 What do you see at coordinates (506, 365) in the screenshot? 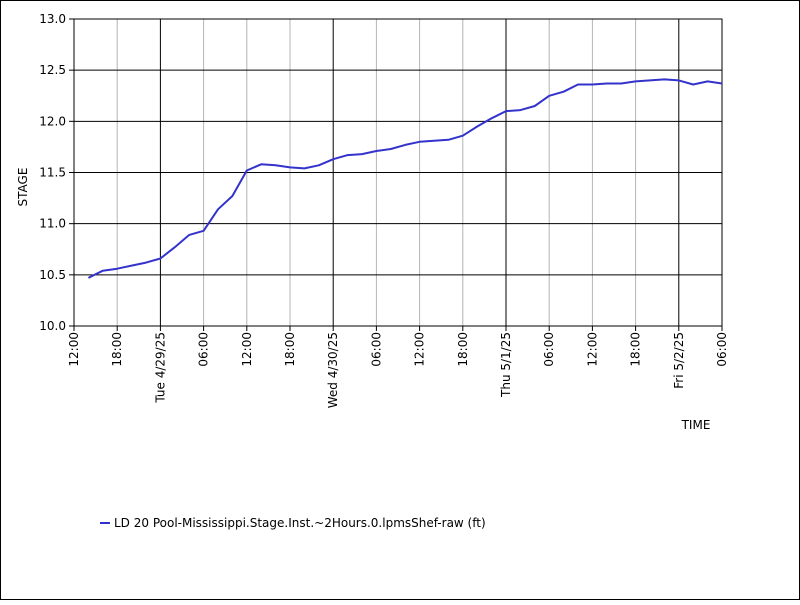
I see `x-tick-label-major: Thu 5/1/25` at bounding box center [506, 365].